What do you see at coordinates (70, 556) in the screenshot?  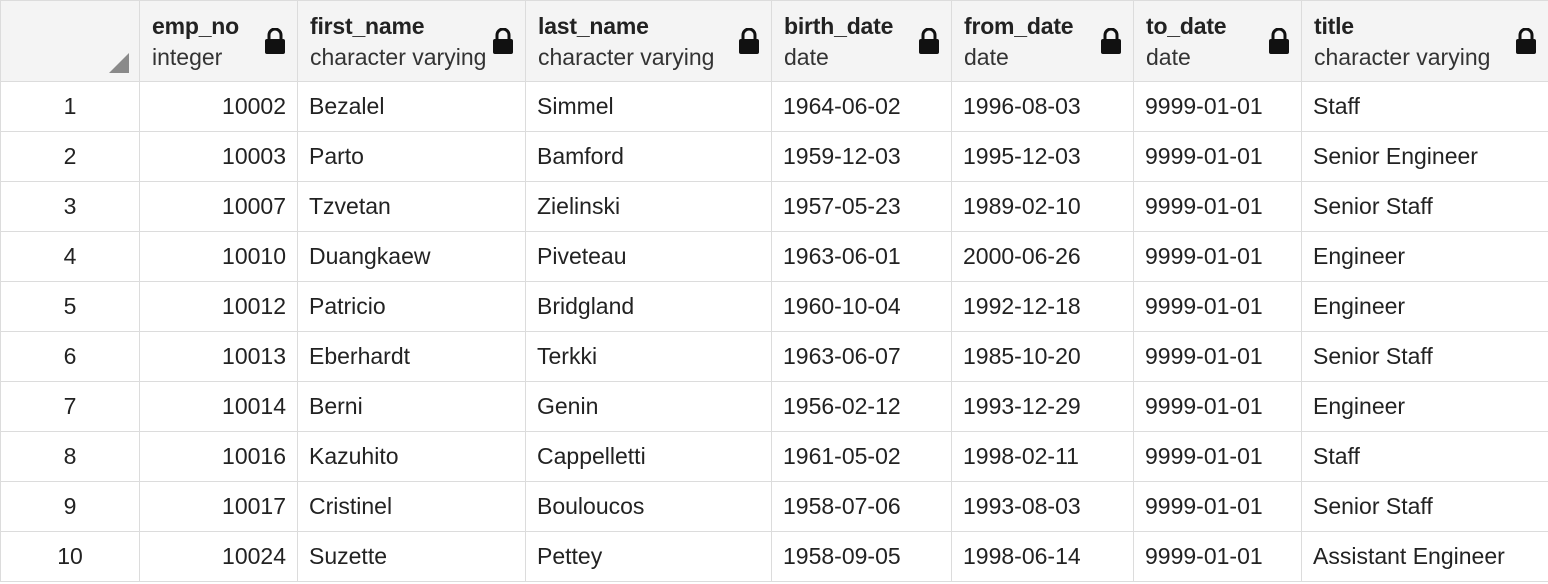 I see `row-number: 10` at bounding box center [70, 556].